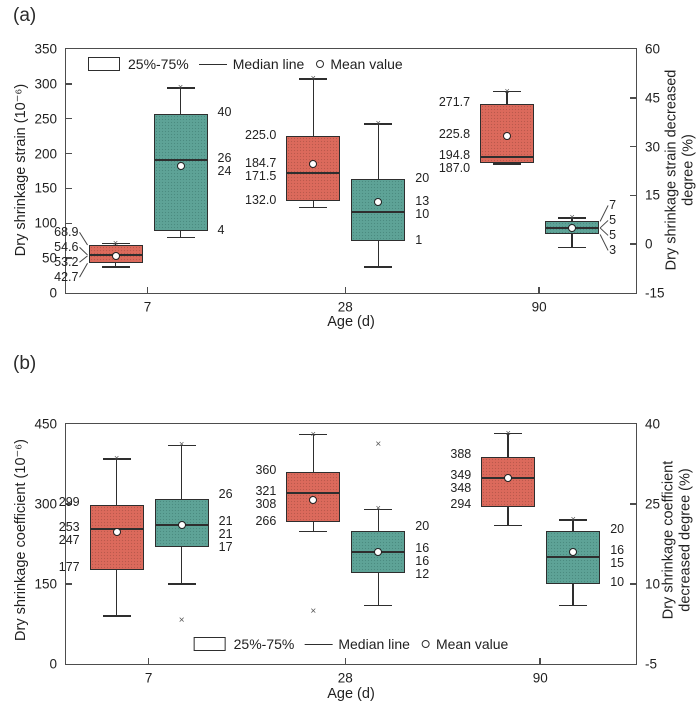 This screenshot has height=709, width=700. Describe the element at coordinates (69, 566) in the screenshot. I see `value-label: 177` at that location.